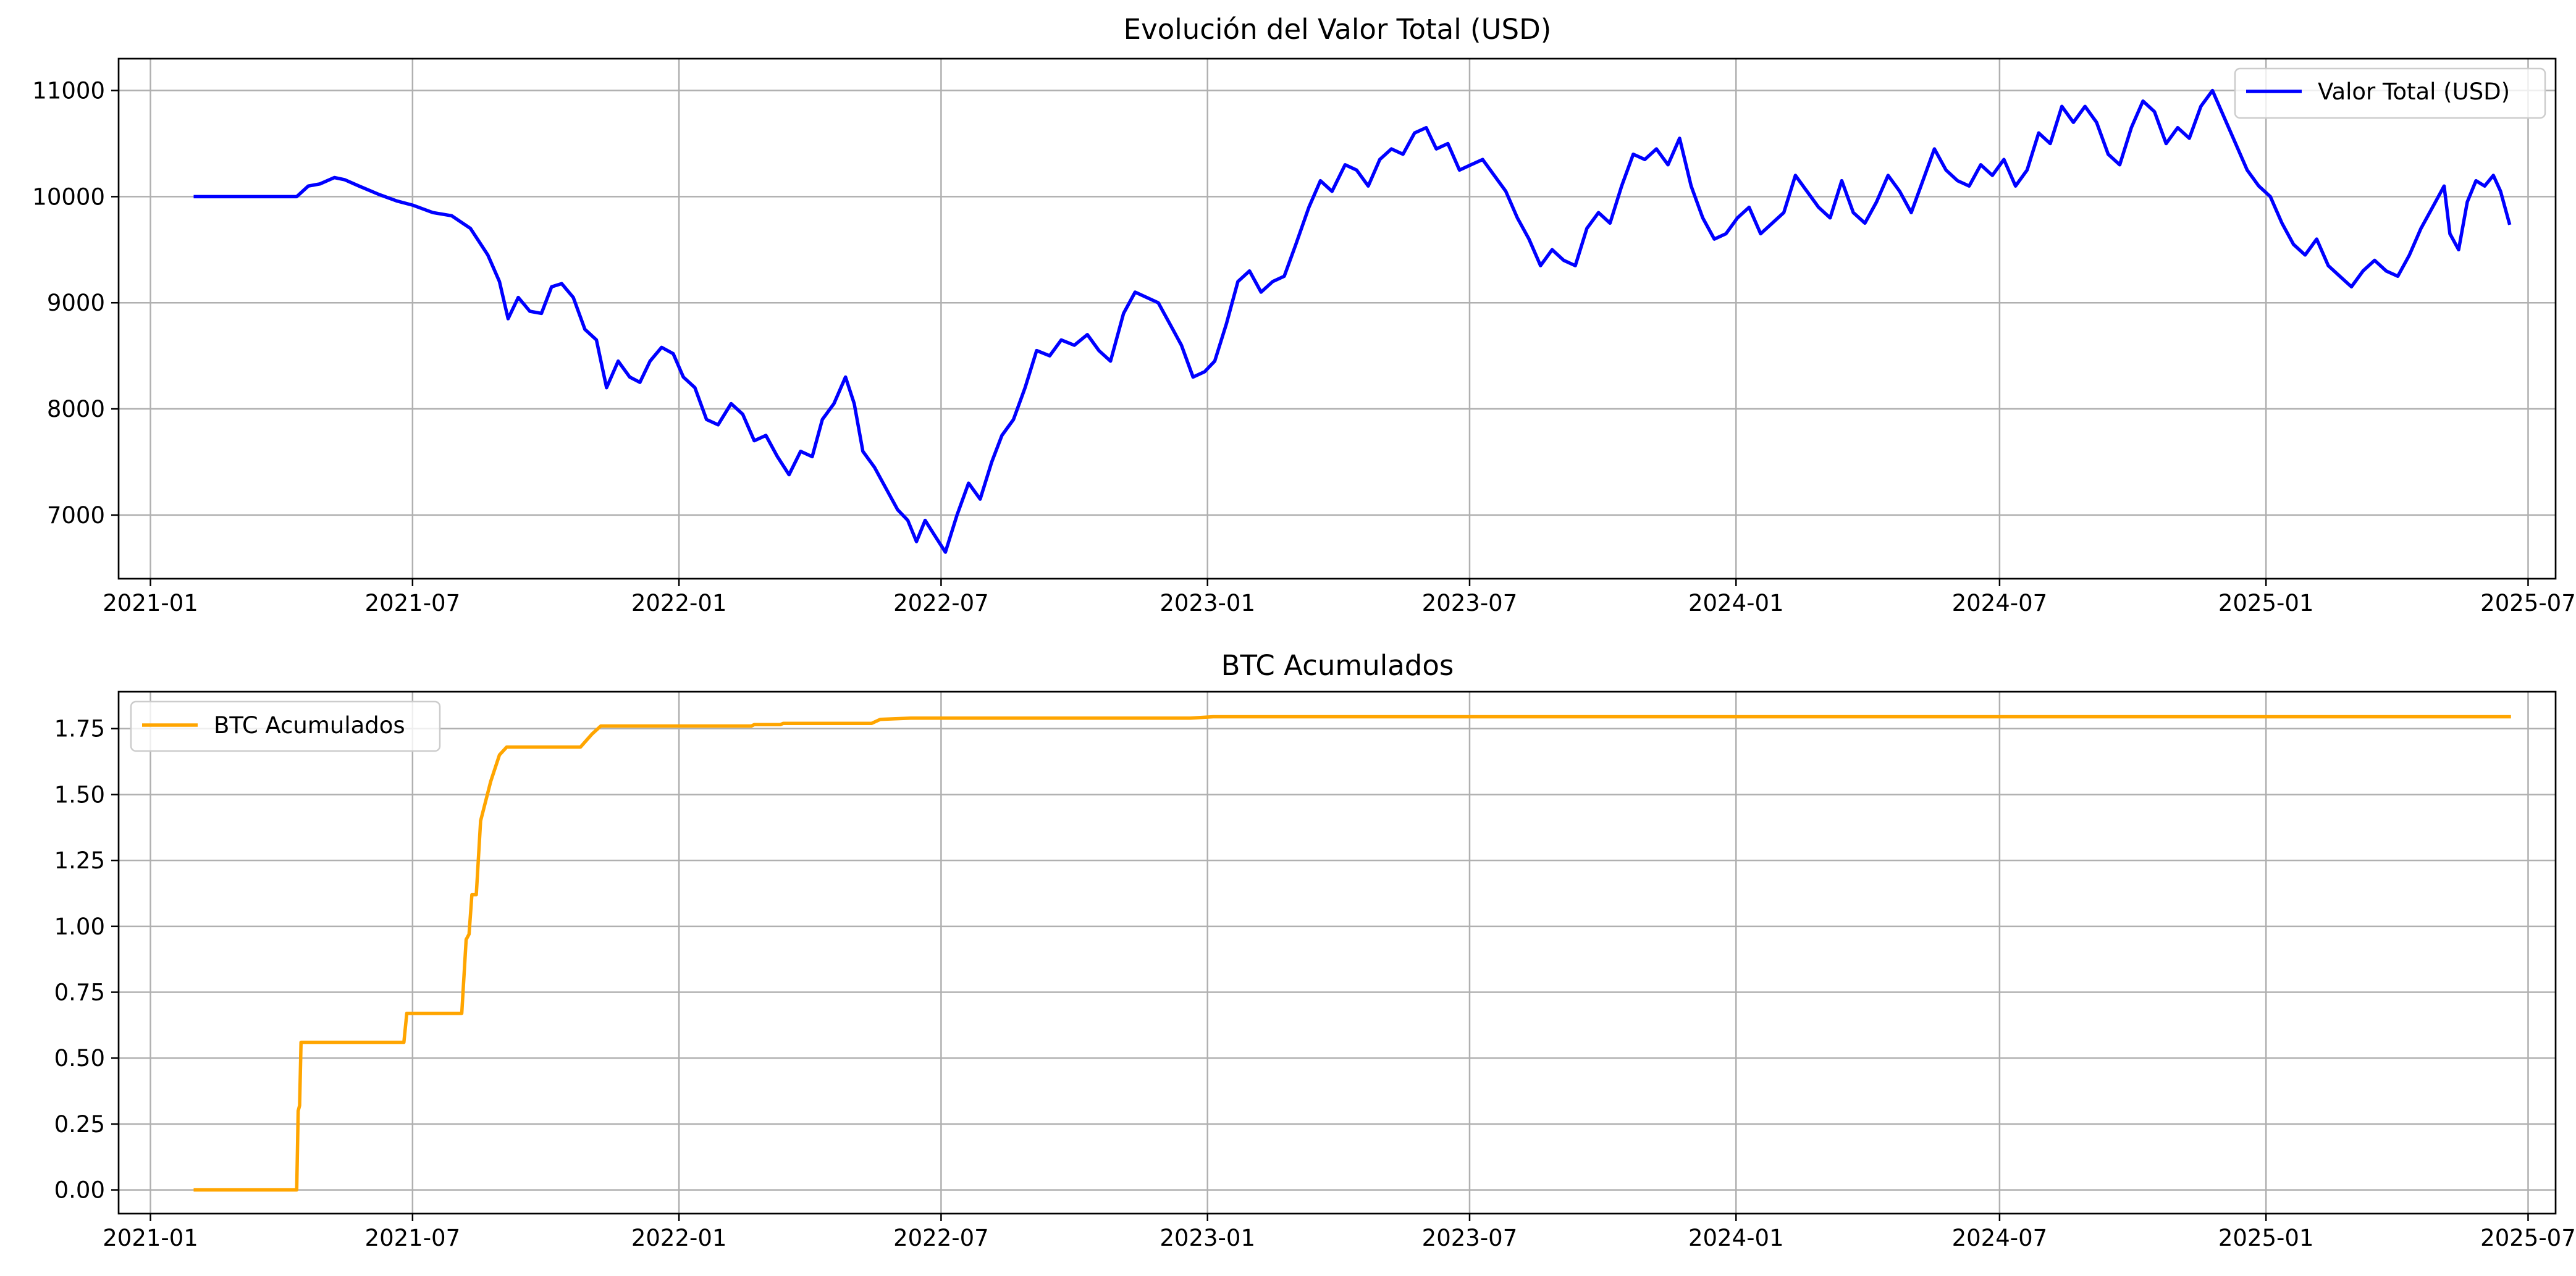 This screenshot has height=1276, width=2576. Describe the element at coordinates (86, 960) in the screenshot. I see `y-axis: 0.00 0.25 0.50 0.75 1.00 1.25 1.50 1.75` at that location.